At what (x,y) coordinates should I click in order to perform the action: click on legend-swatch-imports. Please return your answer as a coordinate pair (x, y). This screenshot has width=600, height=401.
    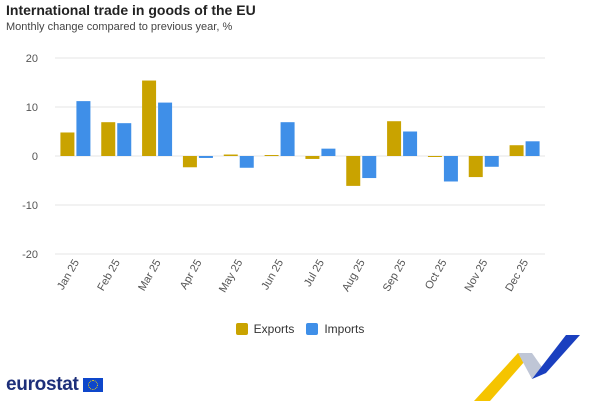
    Looking at the image, I should click on (312, 329).